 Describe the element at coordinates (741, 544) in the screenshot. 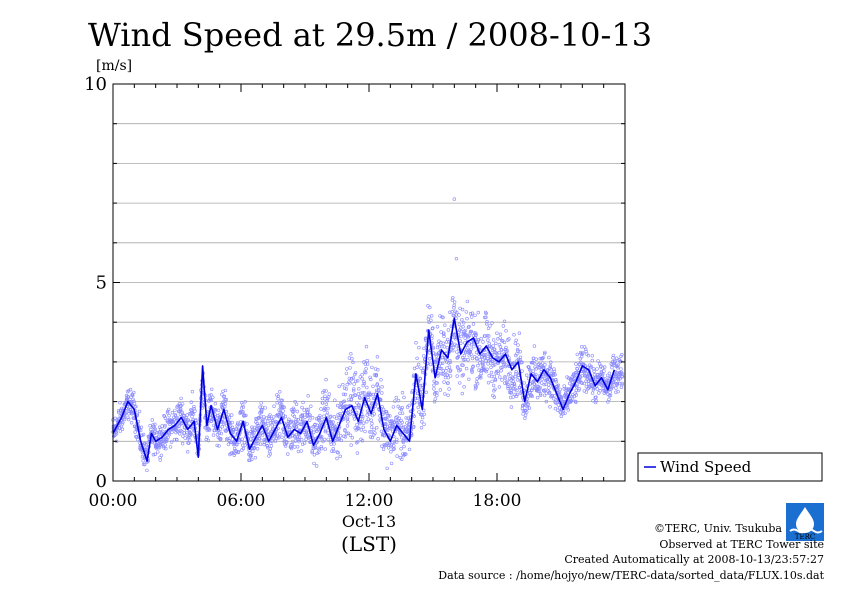

I see `observed-text: Observed at TERC Tower site` at that location.